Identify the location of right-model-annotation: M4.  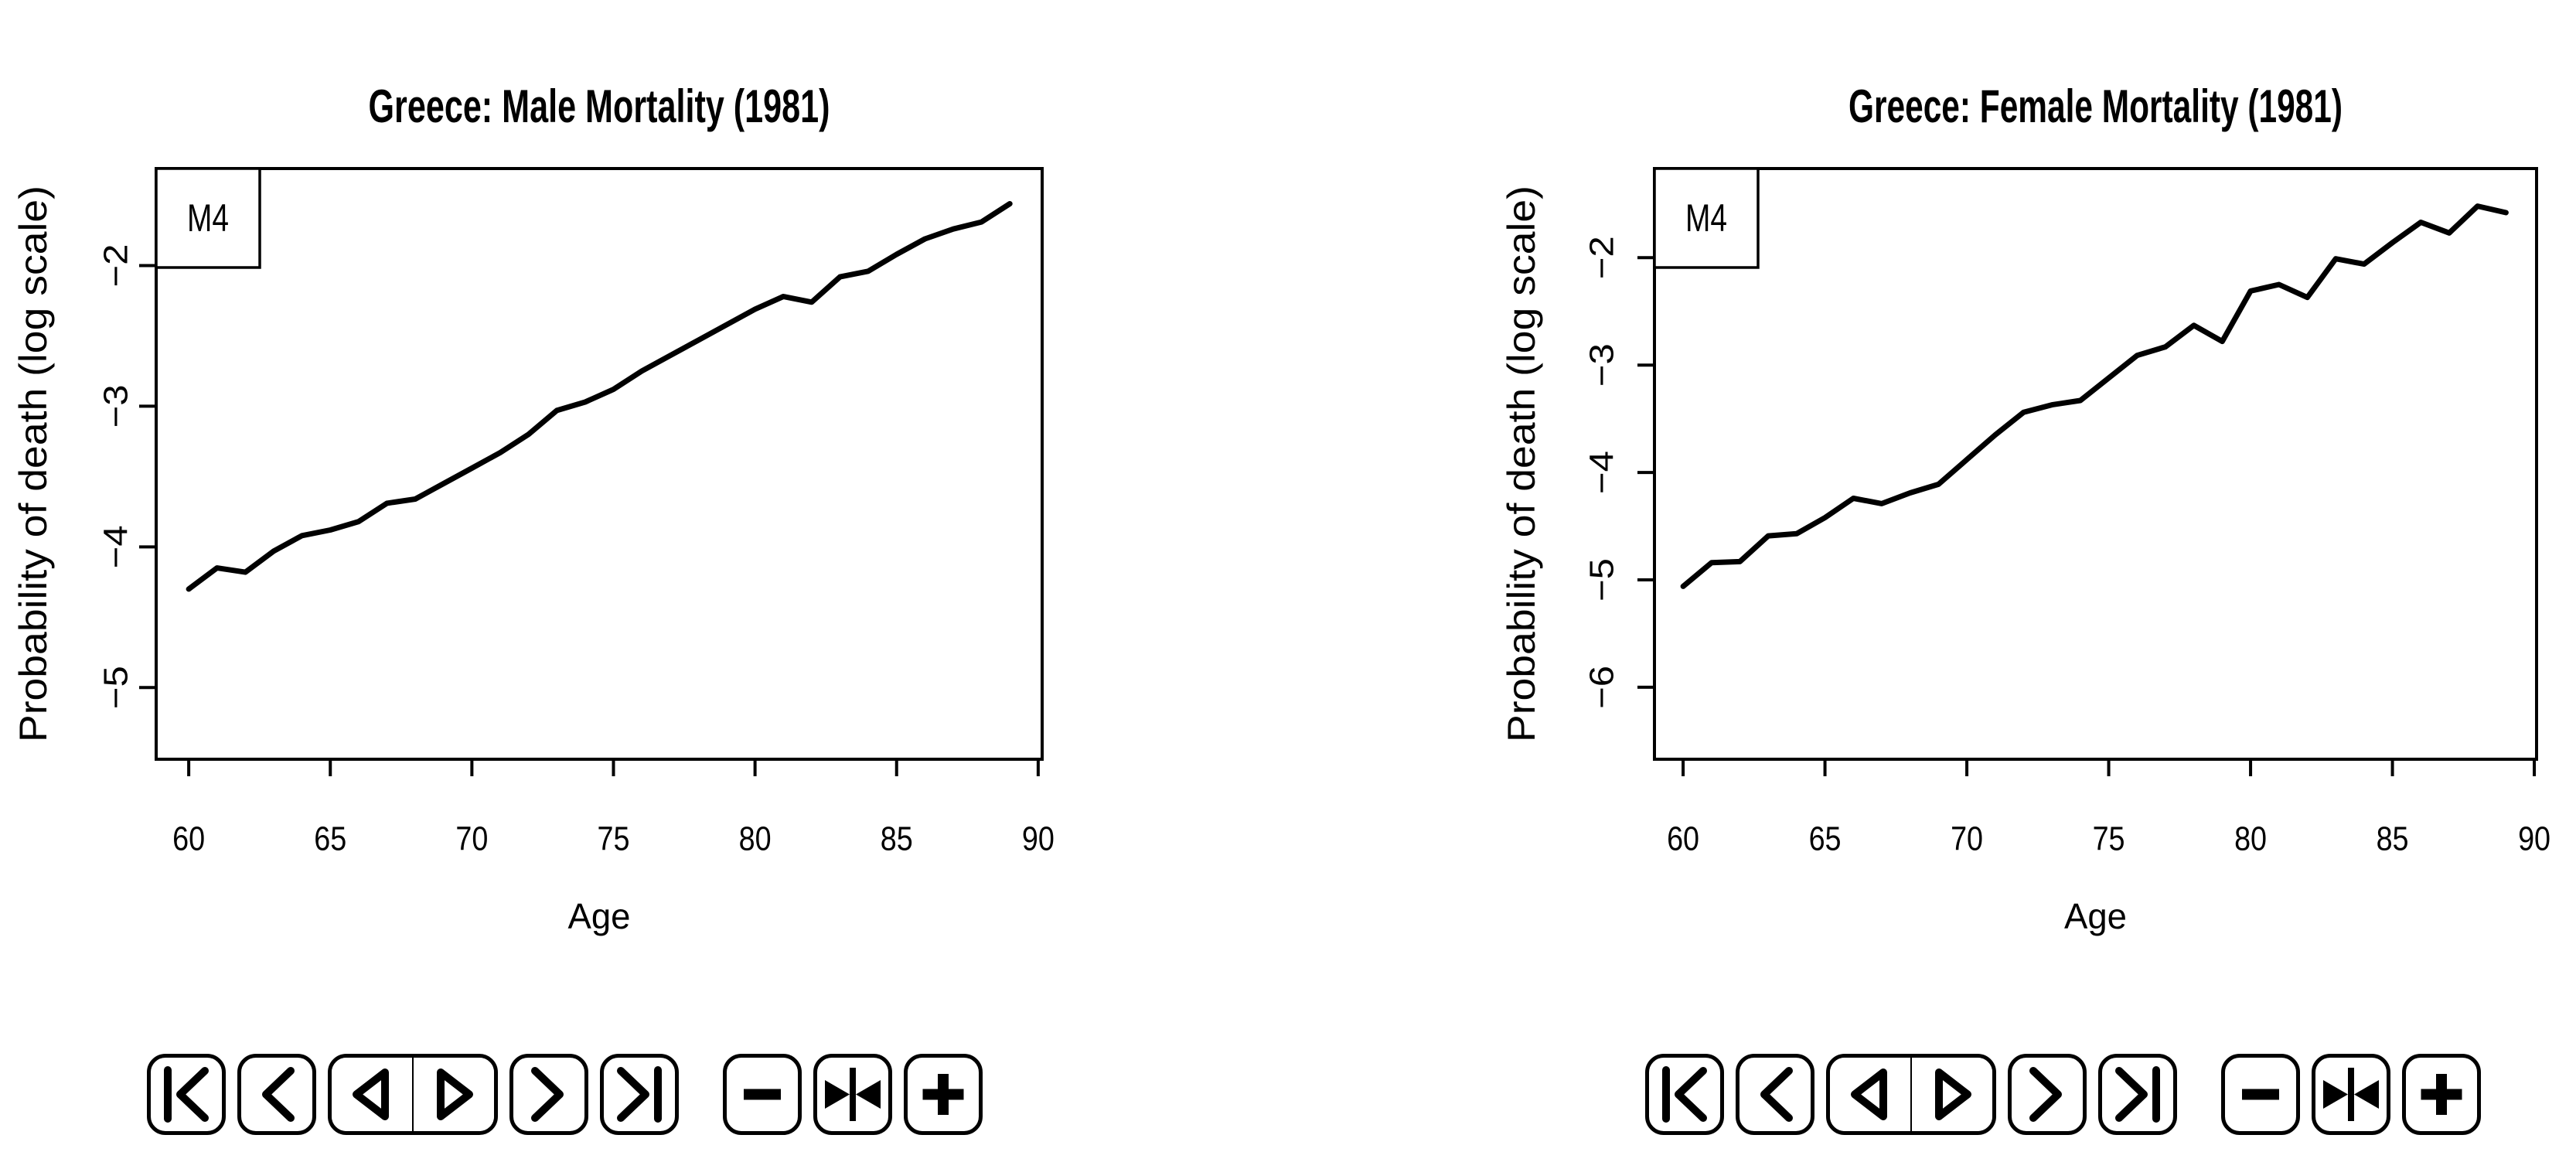
(1706, 218).